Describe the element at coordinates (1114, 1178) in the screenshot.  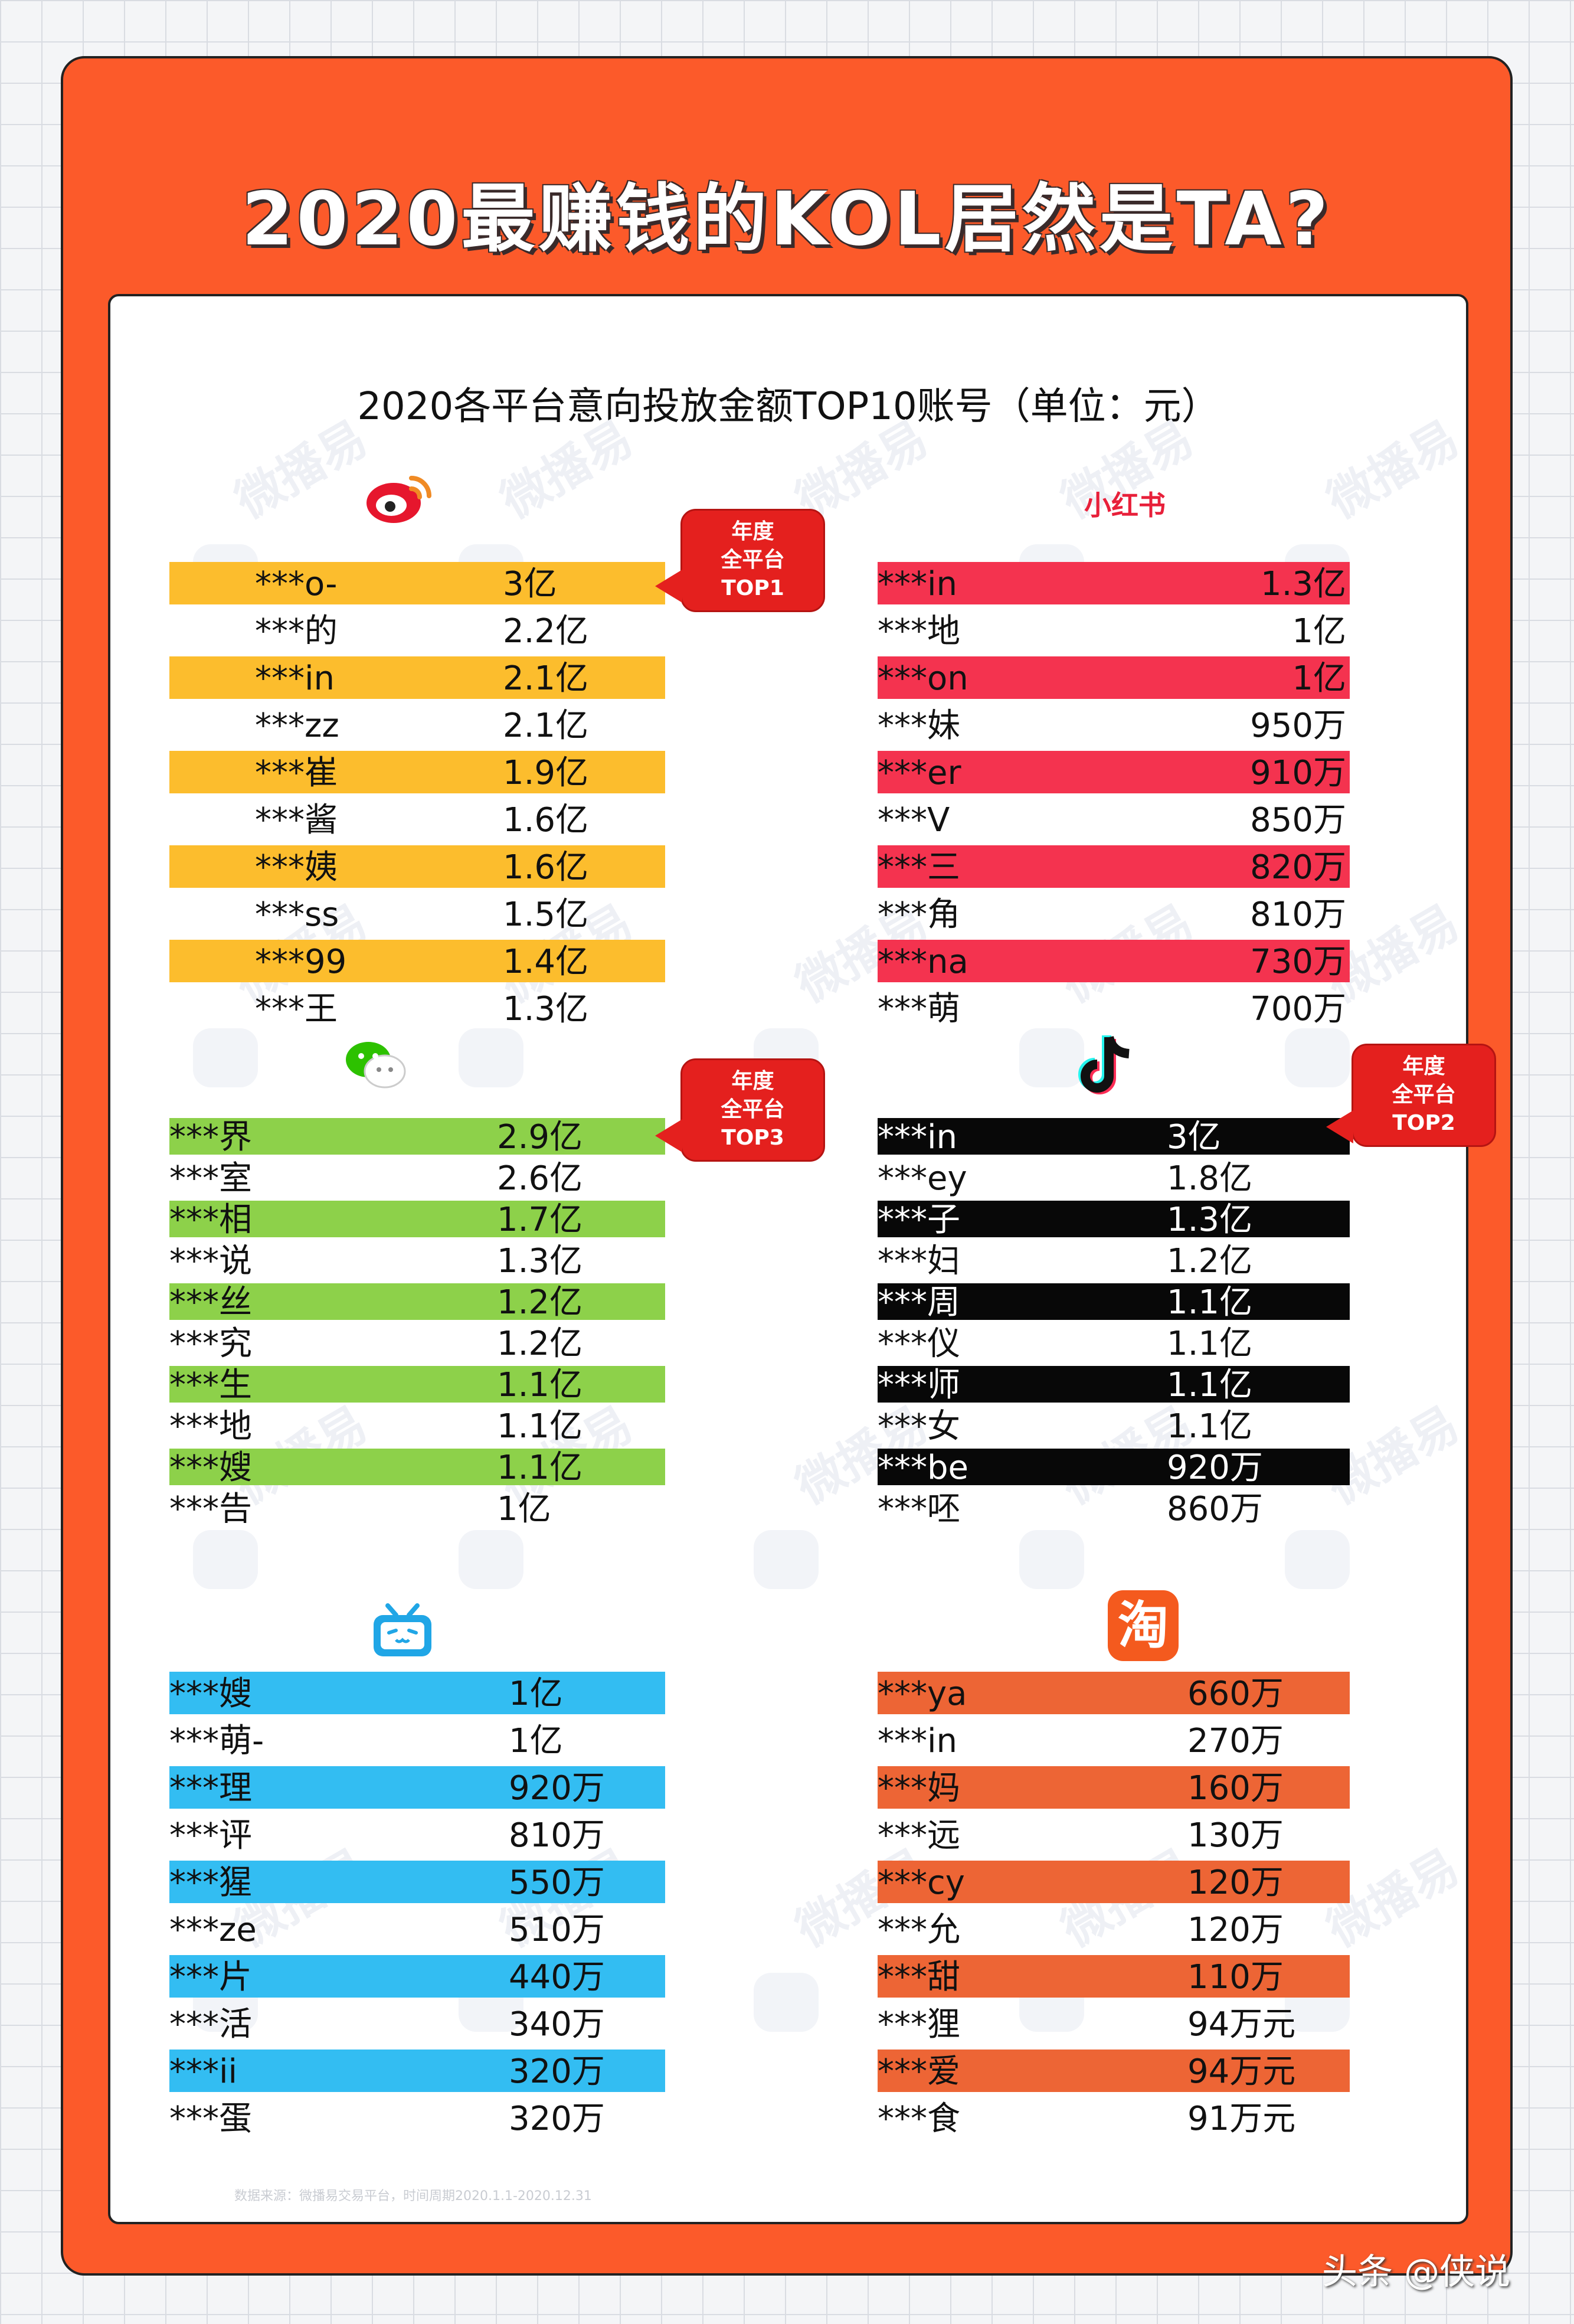
I see `table-row: ***ey 1.8亿` at that location.